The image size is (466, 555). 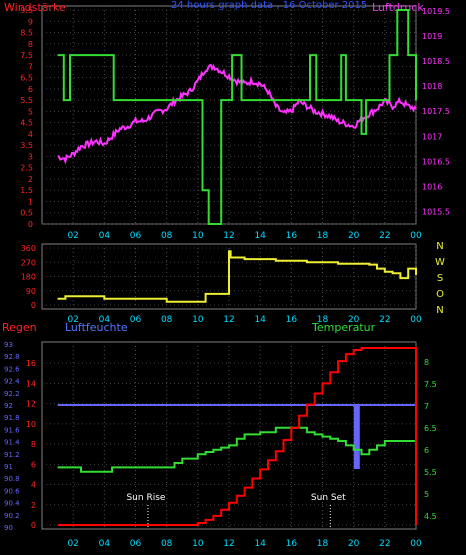 I want to click on temperature-tick-label: 5, so click(x=426, y=494).